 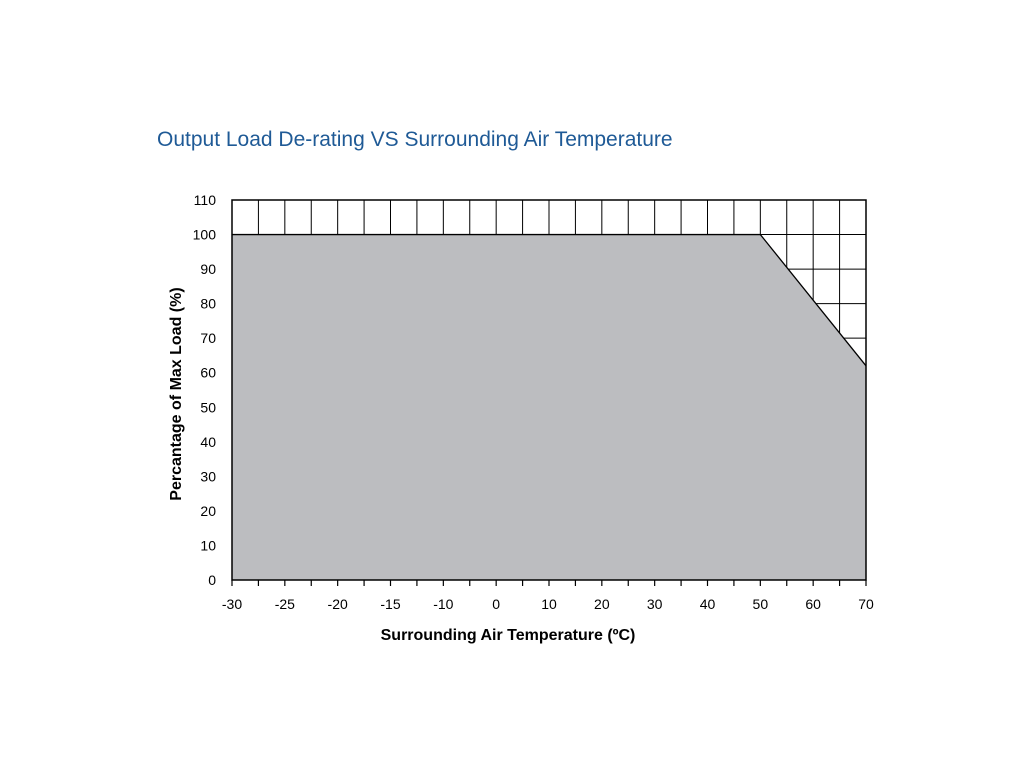 I want to click on x-tick-label: 60, so click(x=813, y=604).